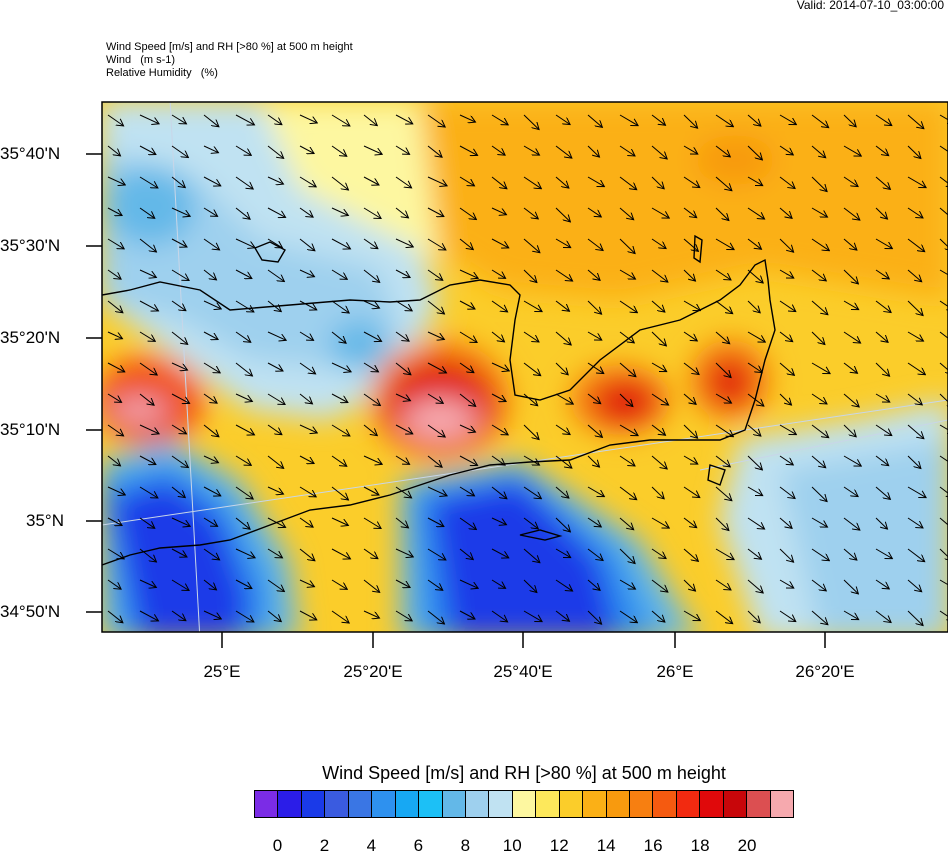 The image size is (948, 856). Describe the element at coordinates (700, 845) in the screenshot. I see `colorbar-tick-label: 18` at that location.